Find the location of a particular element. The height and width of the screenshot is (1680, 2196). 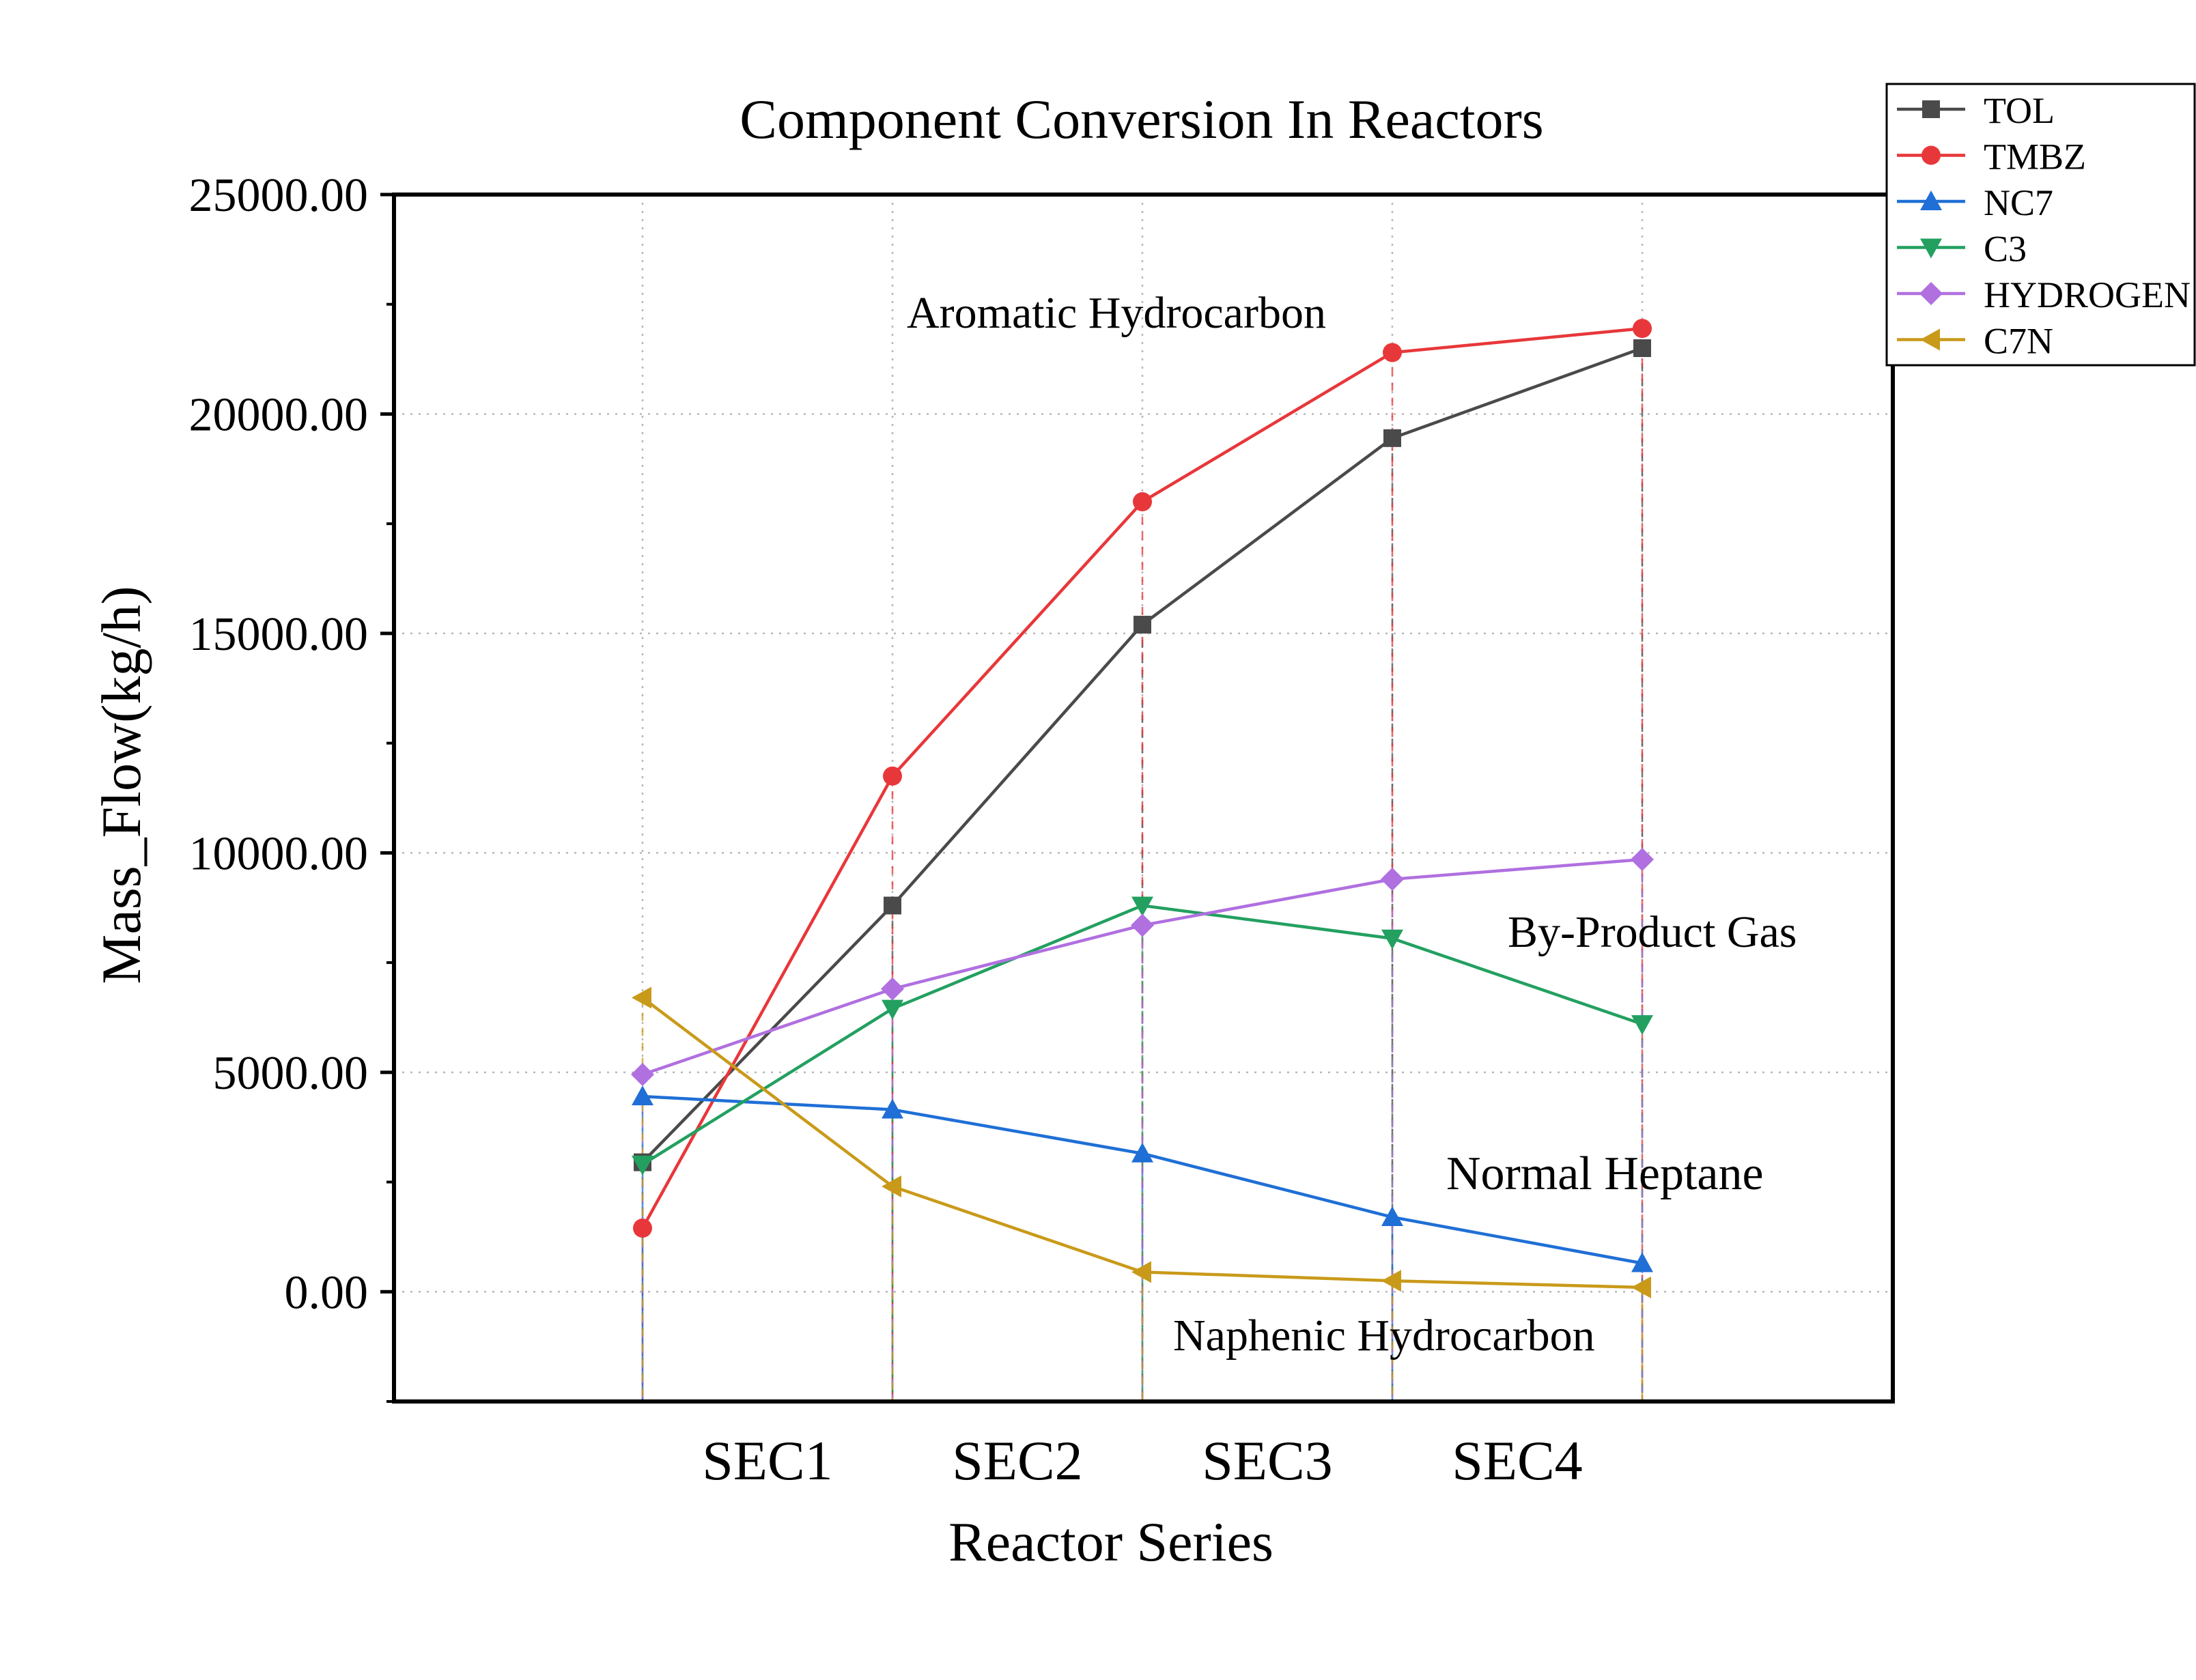

y-tick-label: 20000.00 is located at coordinates (279, 414).